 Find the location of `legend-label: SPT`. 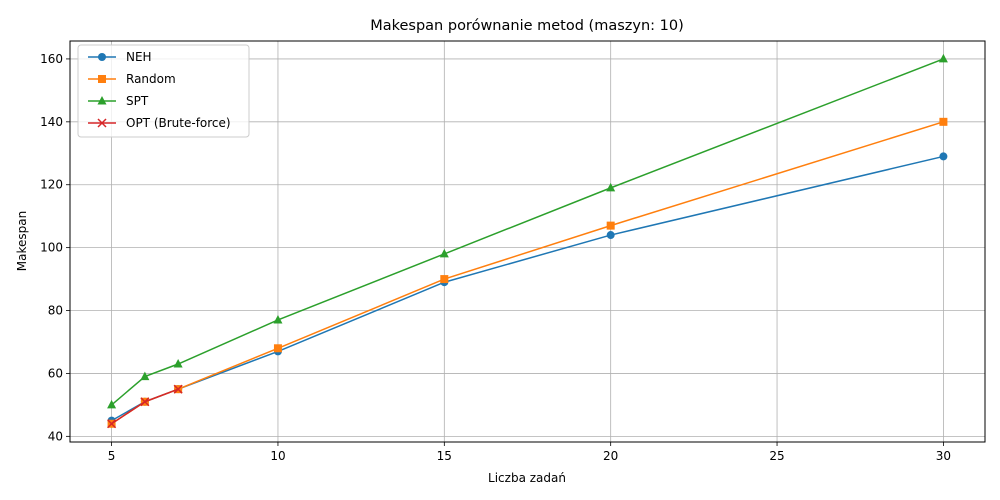

legend-label: SPT is located at coordinates (137, 101).